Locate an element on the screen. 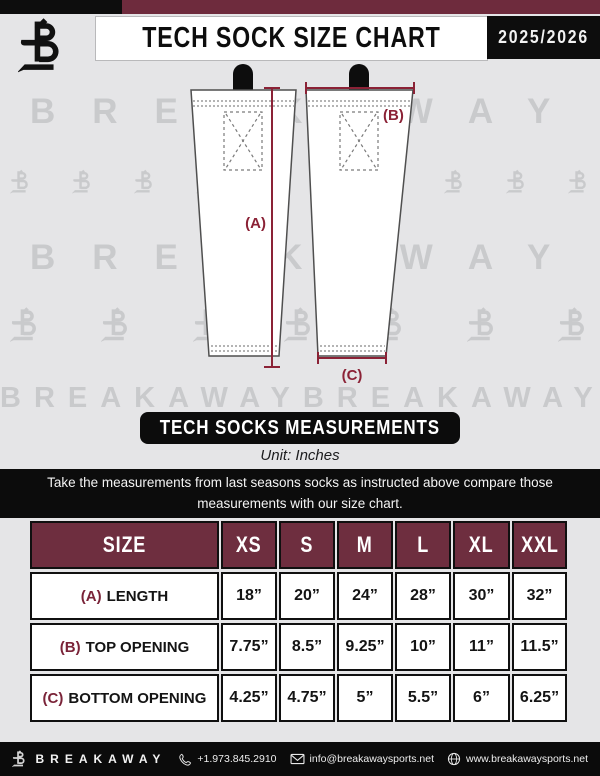  row-label-bottom-opening: (C) BOTTOM OPENING is located at coordinates (124, 698).